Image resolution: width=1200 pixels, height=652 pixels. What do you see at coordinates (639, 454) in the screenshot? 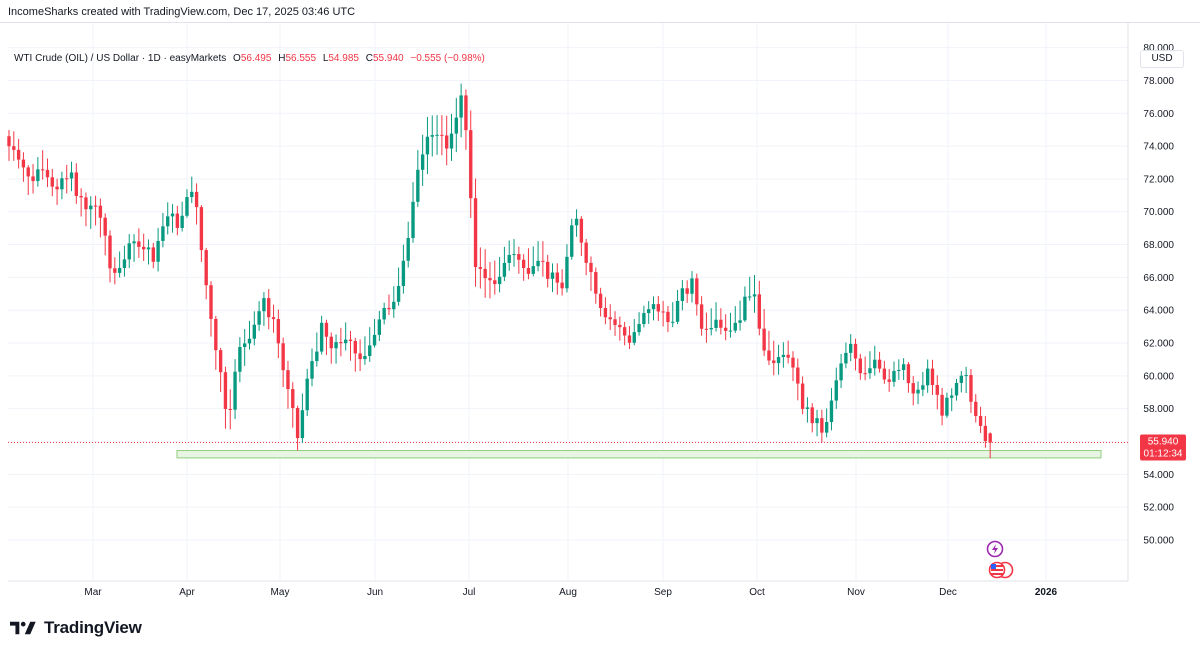
I see `support-zone-rectangle` at bounding box center [639, 454].